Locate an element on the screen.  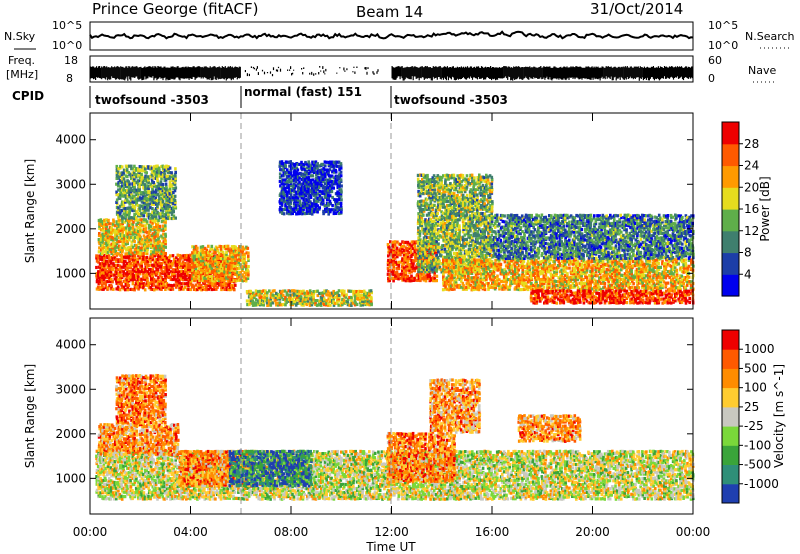
freq-trace is located at coordinates (392, 73).